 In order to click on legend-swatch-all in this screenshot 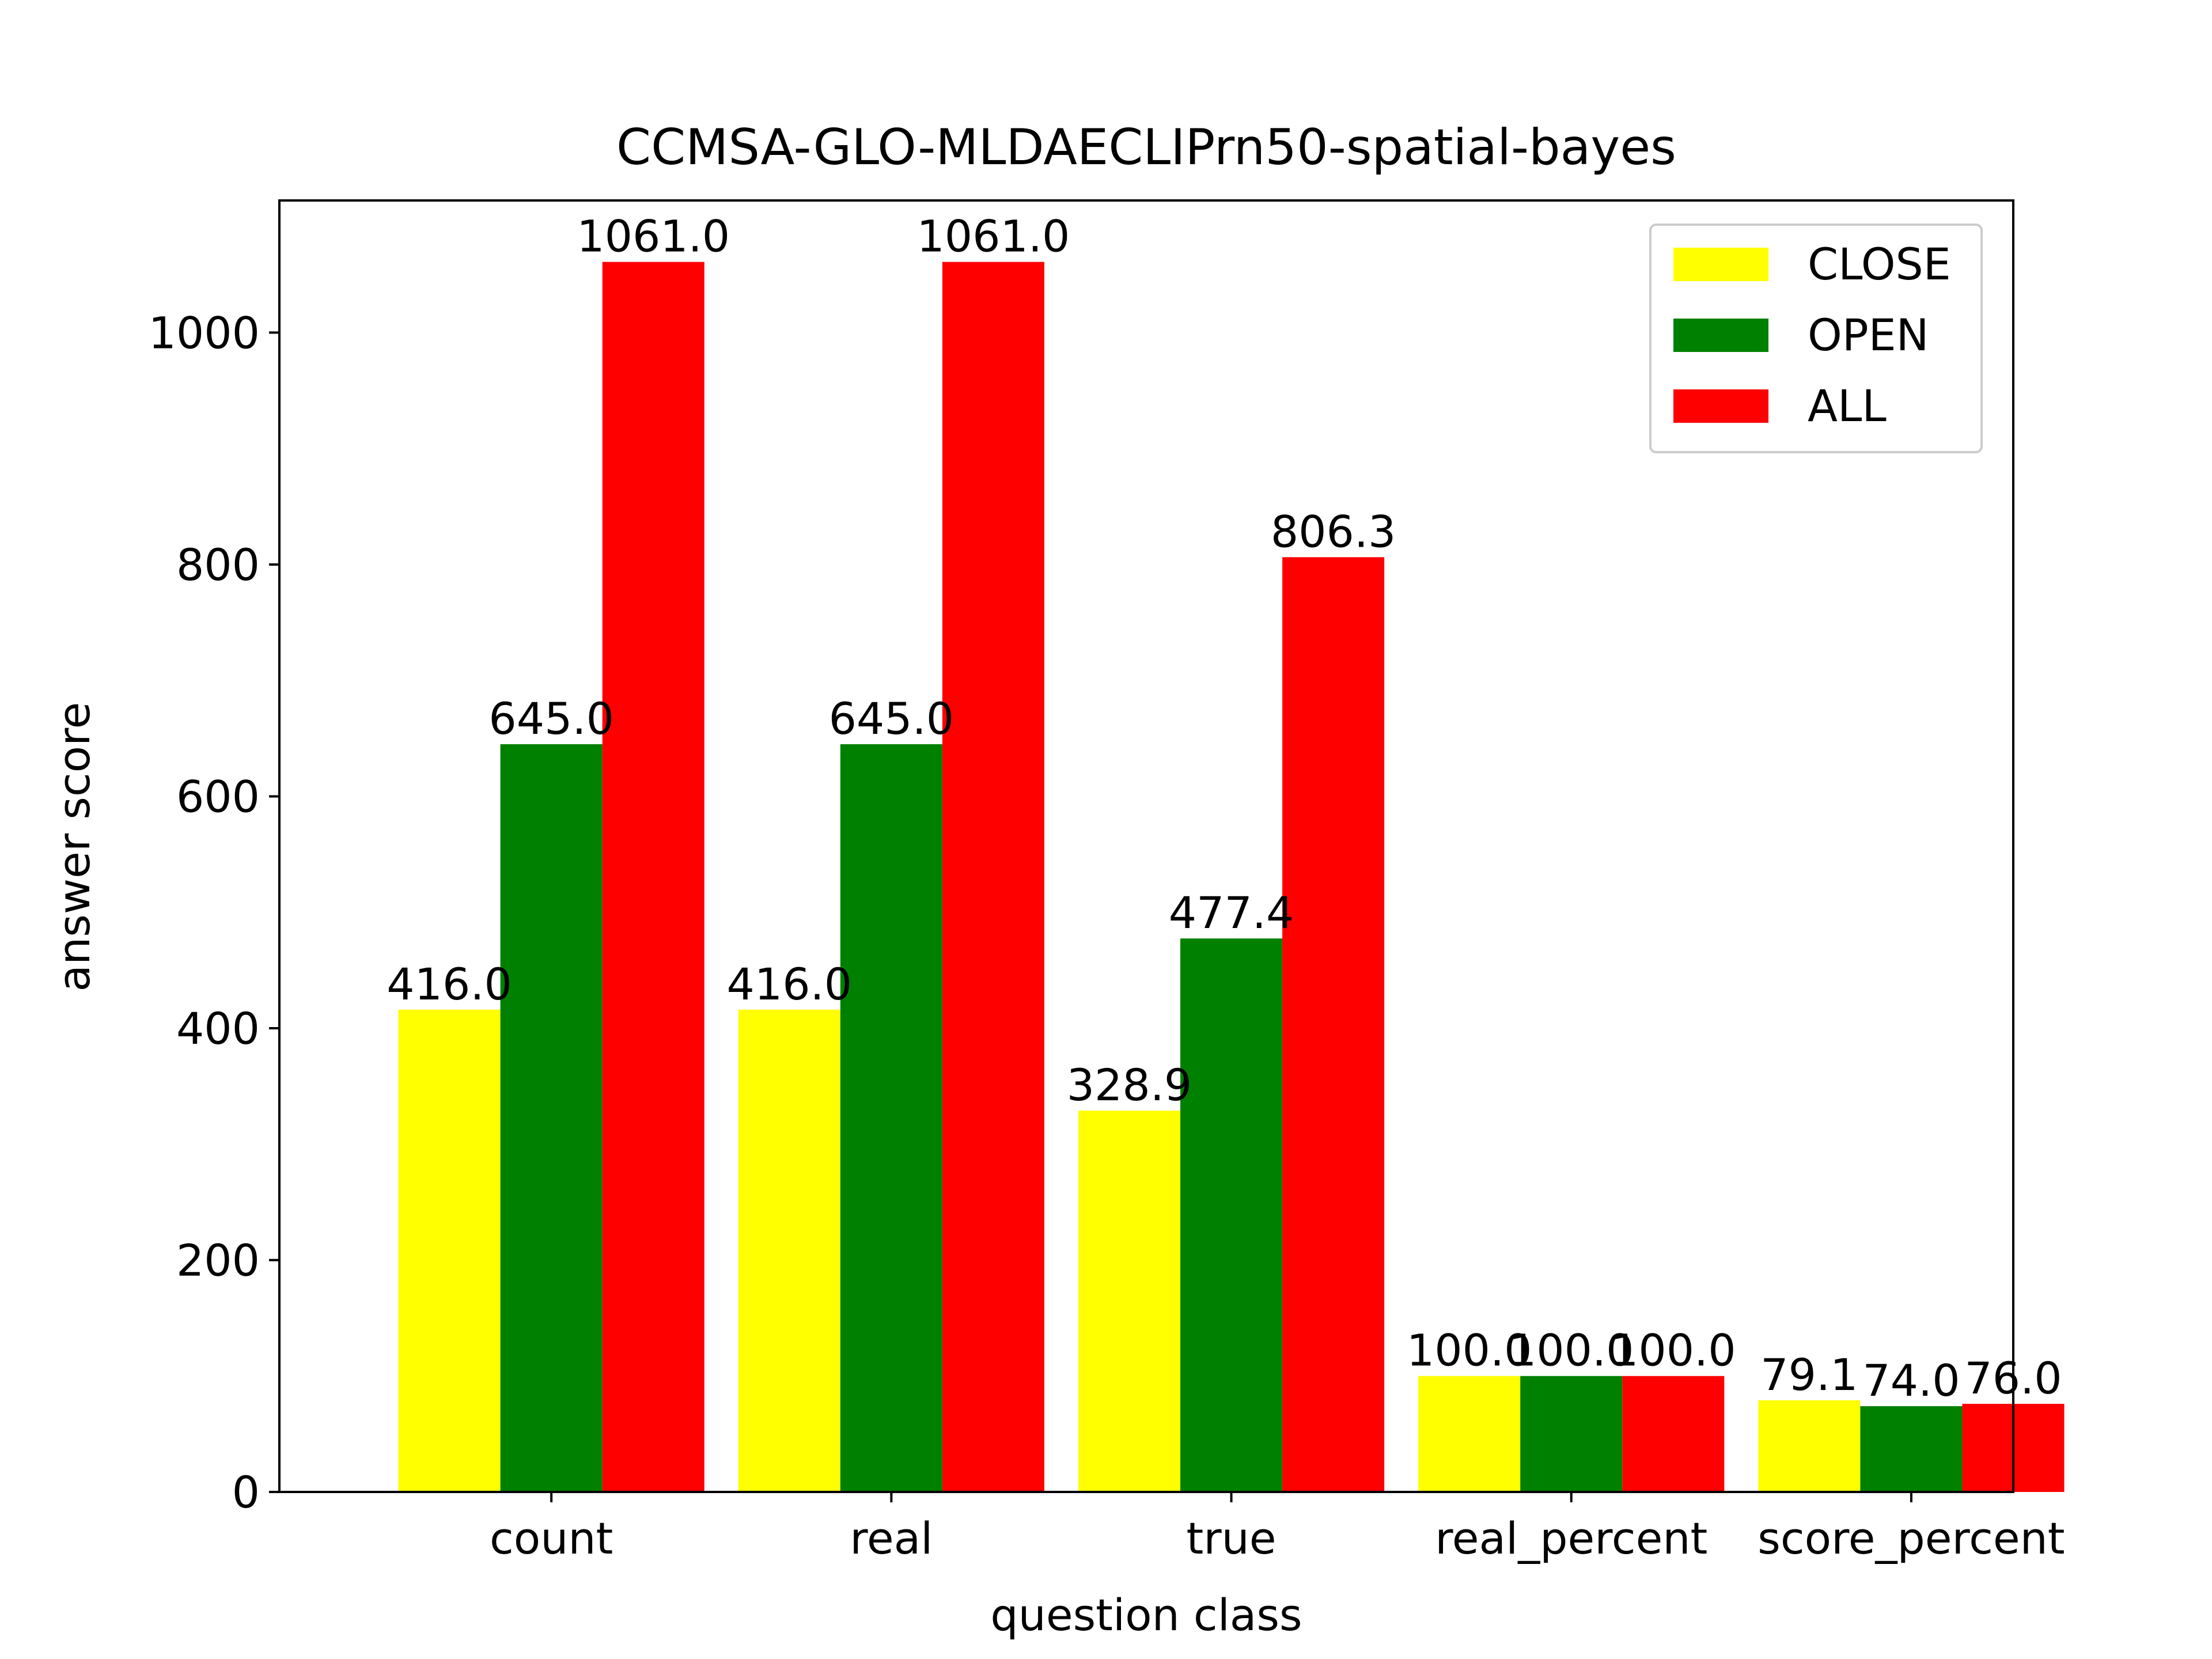, I will do `click(1720, 406)`.